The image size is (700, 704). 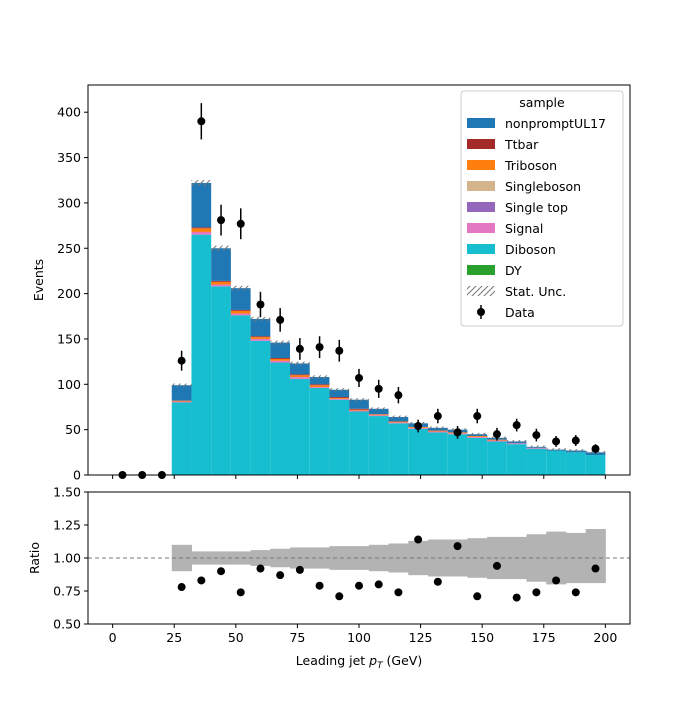 What do you see at coordinates (481, 228) in the screenshot?
I see `legend-handle-signal` at bounding box center [481, 228].